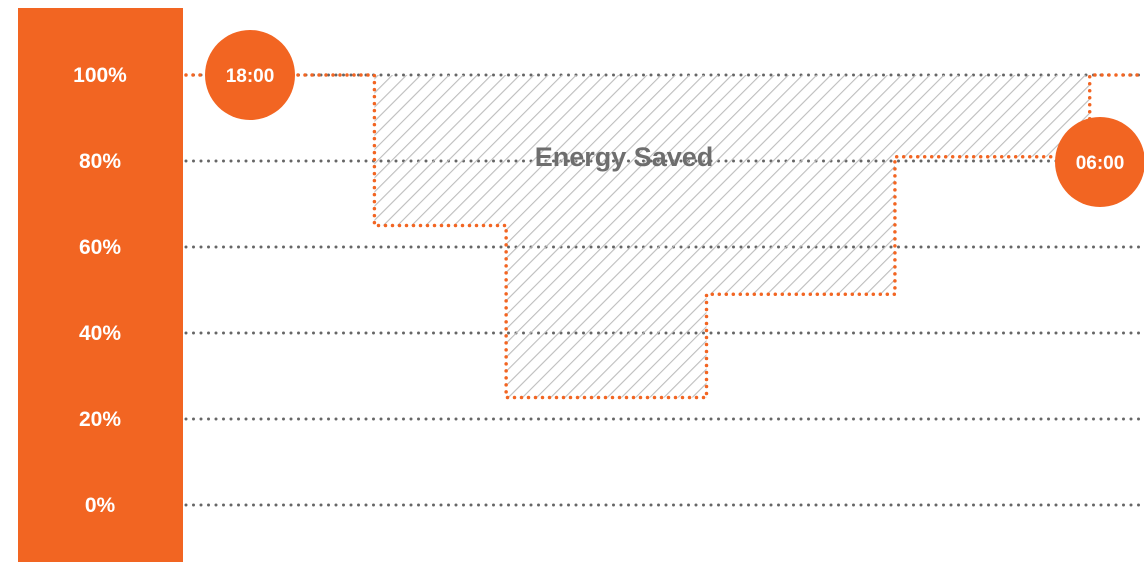 The image size is (1144, 562). What do you see at coordinates (100, 505) in the screenshot?
I see `y-tick-label: 0%` at bounding box center [100, 505].